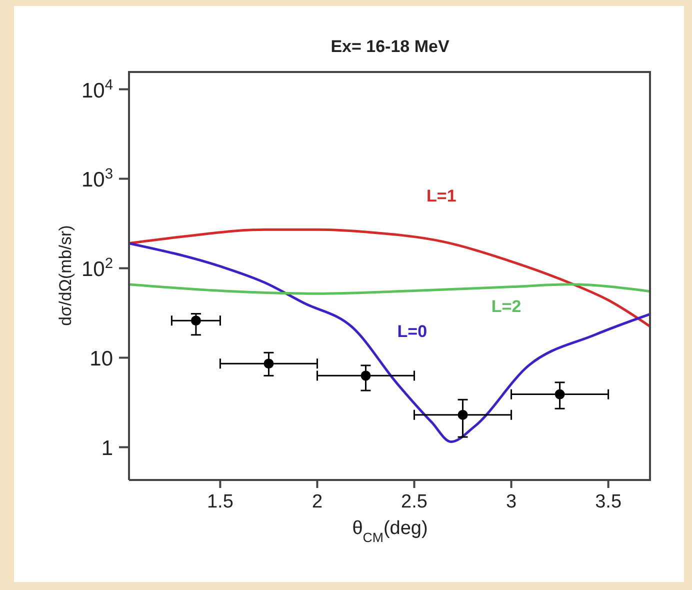  What do you see at coordinates (317, 501) in the screenshot?
I see `x-tick-label: 2` at bounding box center [317, 501].